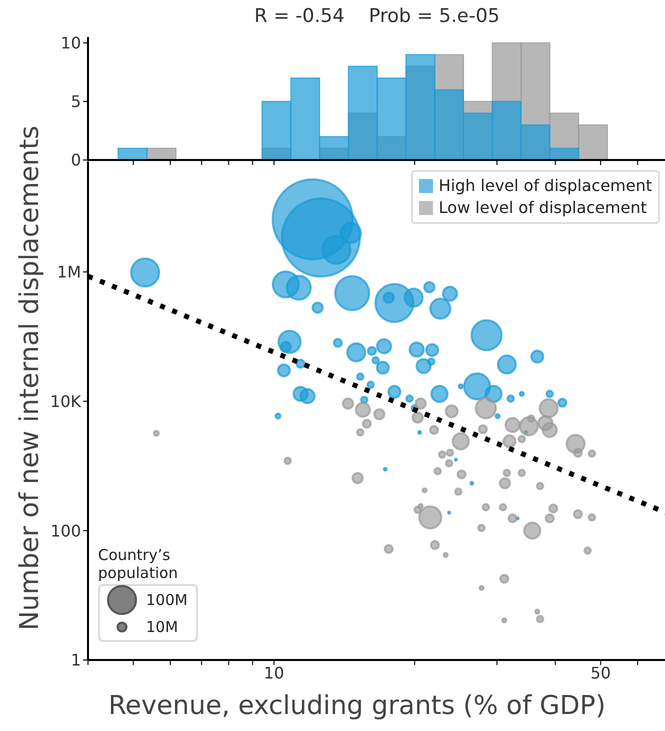  I want to click on legend-label: High level of displacement, so click(545, 186).